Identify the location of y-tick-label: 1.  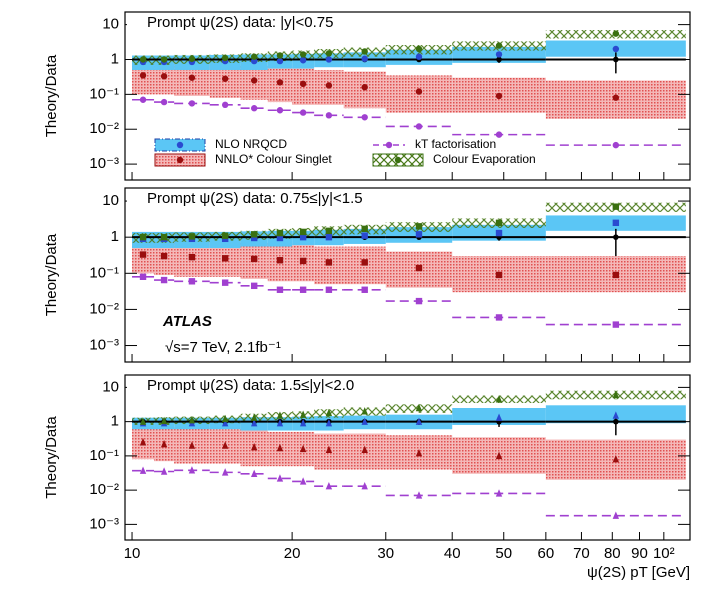
(115, 421).